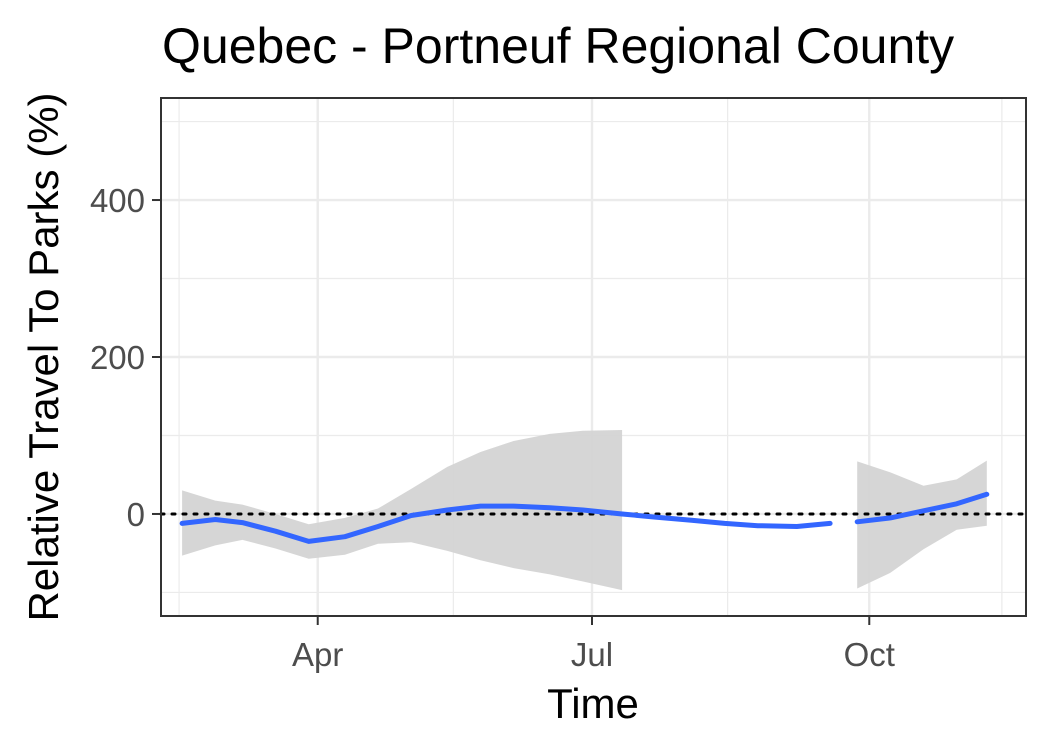  Describe the element at coordinates (592, 654) in the screenshot. I see `x-tick-label: Jul` at that location.